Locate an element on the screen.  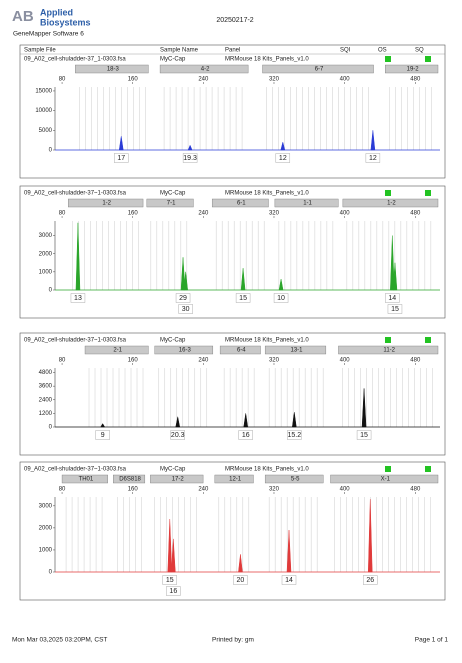
marker-name: 2-1 is located at coordinates (117, 351).